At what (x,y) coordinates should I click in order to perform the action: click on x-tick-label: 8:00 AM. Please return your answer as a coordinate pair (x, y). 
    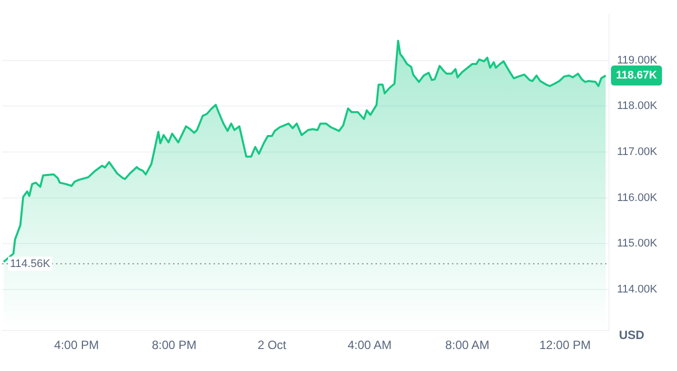
    Looking at the image, I should click on (467, 345).